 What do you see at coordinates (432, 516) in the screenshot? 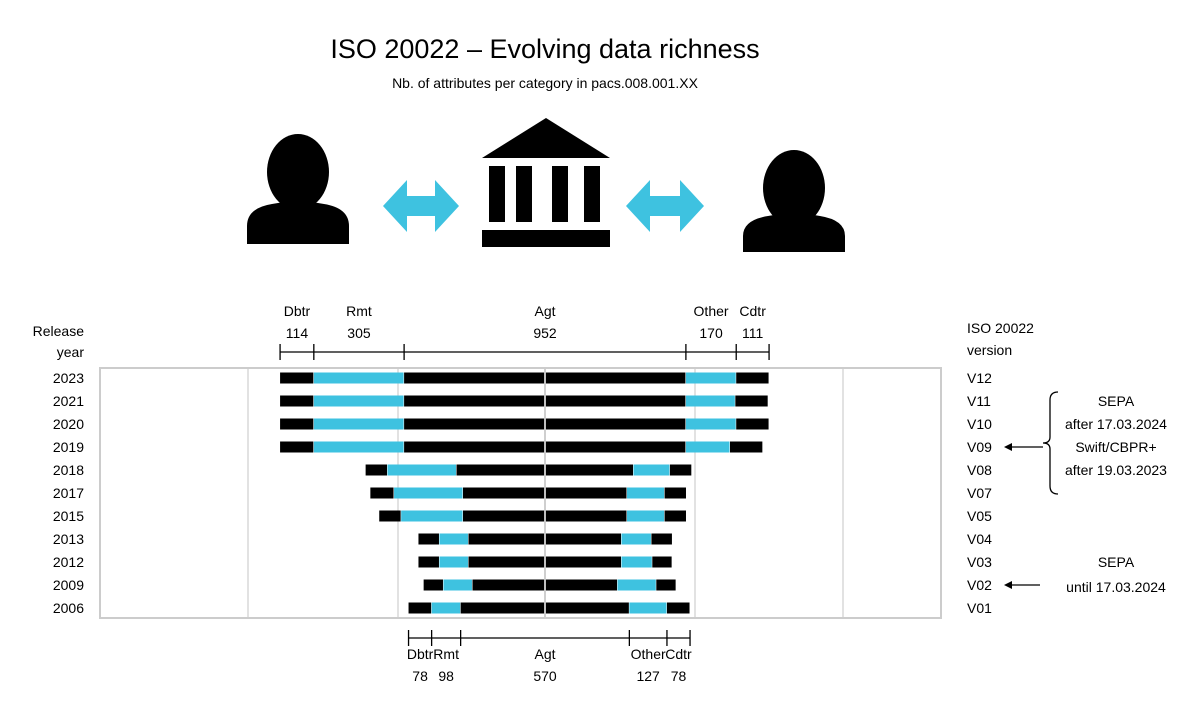
I see `bar-rmt-2015` at bounding box center [432, 516].